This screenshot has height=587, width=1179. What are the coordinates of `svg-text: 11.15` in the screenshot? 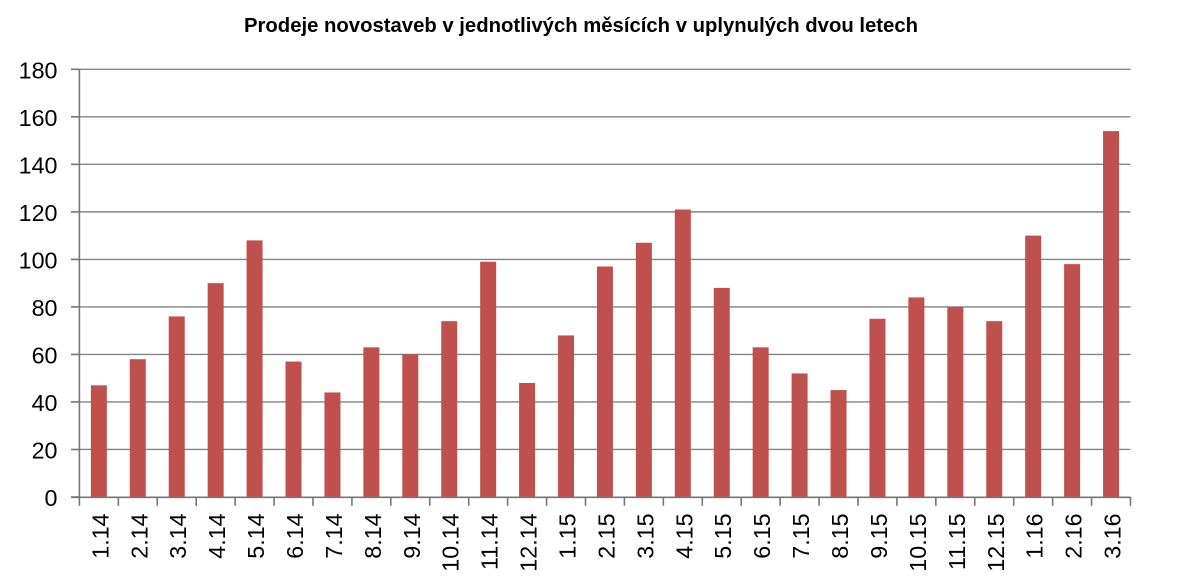 It's located at (957, 541).